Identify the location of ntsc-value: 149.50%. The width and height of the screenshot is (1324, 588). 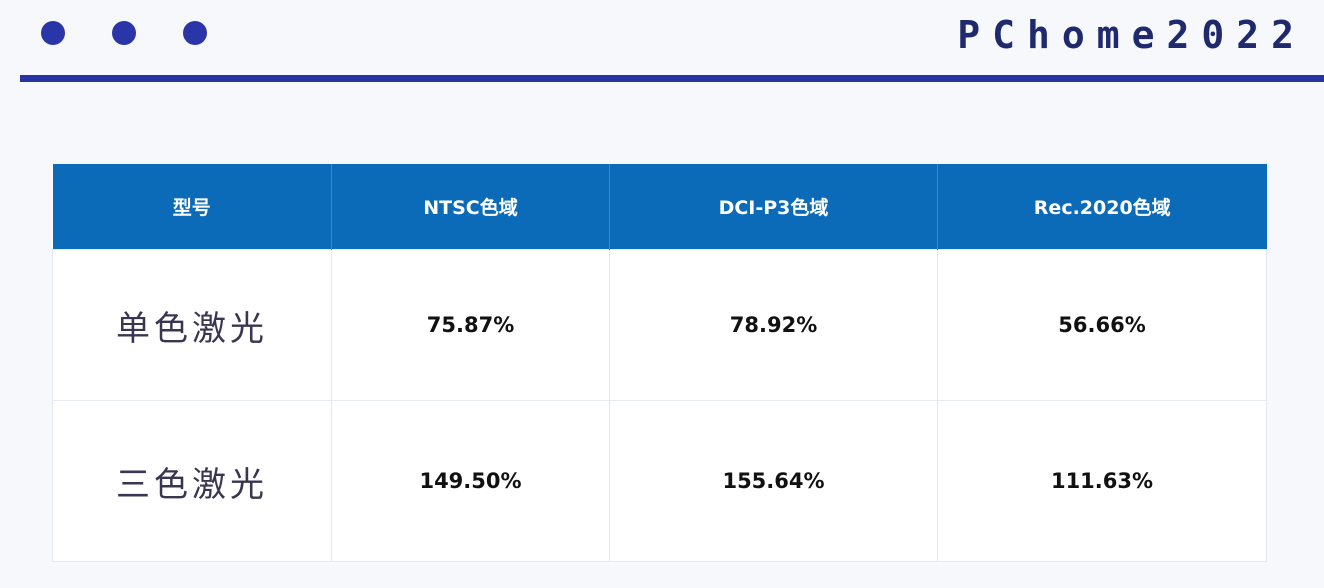
(470, 481).